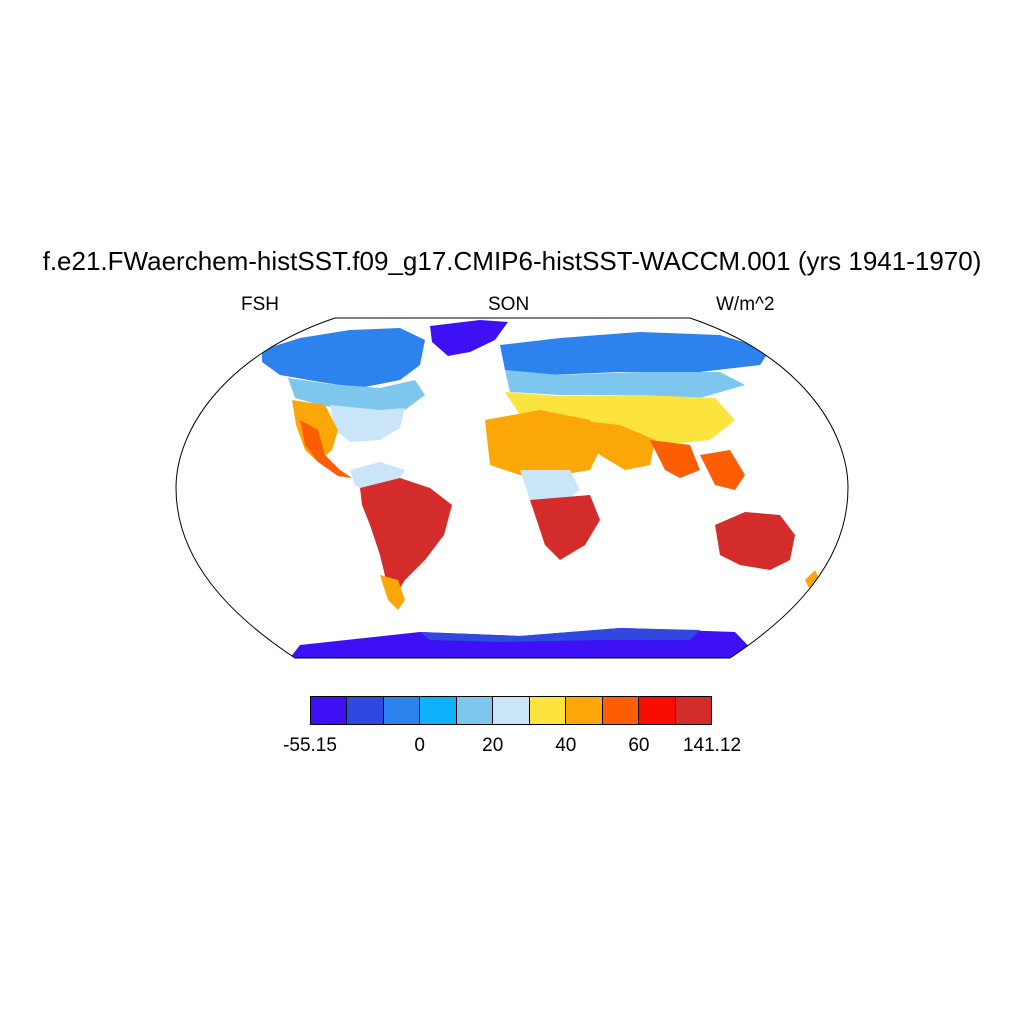 The width and height of the screenshot is (1024, 1024). I want to click on africa-central, so click(550, 487).